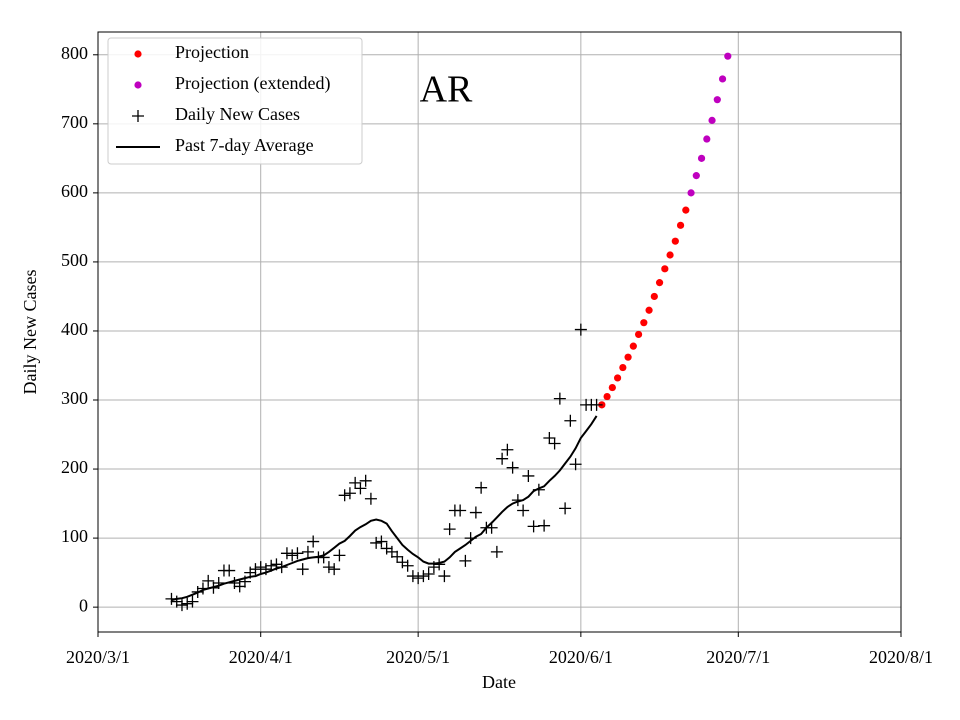 The height and width of the screenshot is (720, 960). I want to click on legend-label: Daily New Cases, so click(237, 114).